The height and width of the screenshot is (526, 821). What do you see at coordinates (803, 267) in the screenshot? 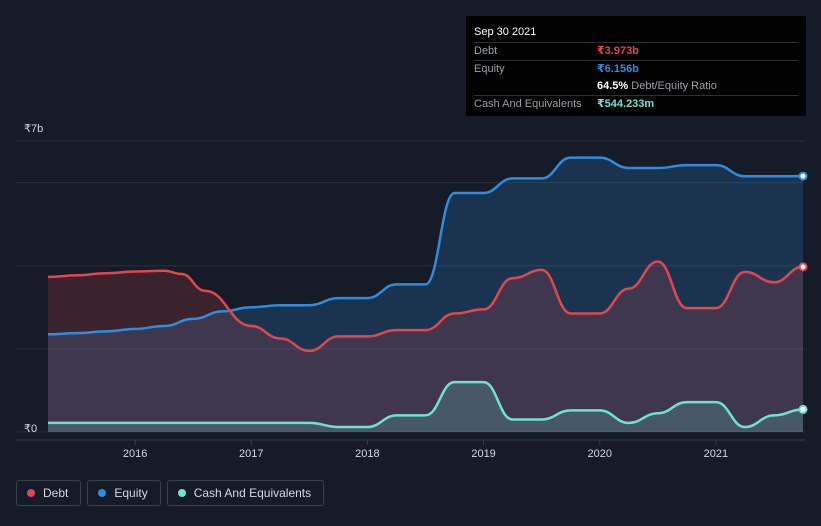
I see `debt-end-marker` at bounding box center [803, 267].